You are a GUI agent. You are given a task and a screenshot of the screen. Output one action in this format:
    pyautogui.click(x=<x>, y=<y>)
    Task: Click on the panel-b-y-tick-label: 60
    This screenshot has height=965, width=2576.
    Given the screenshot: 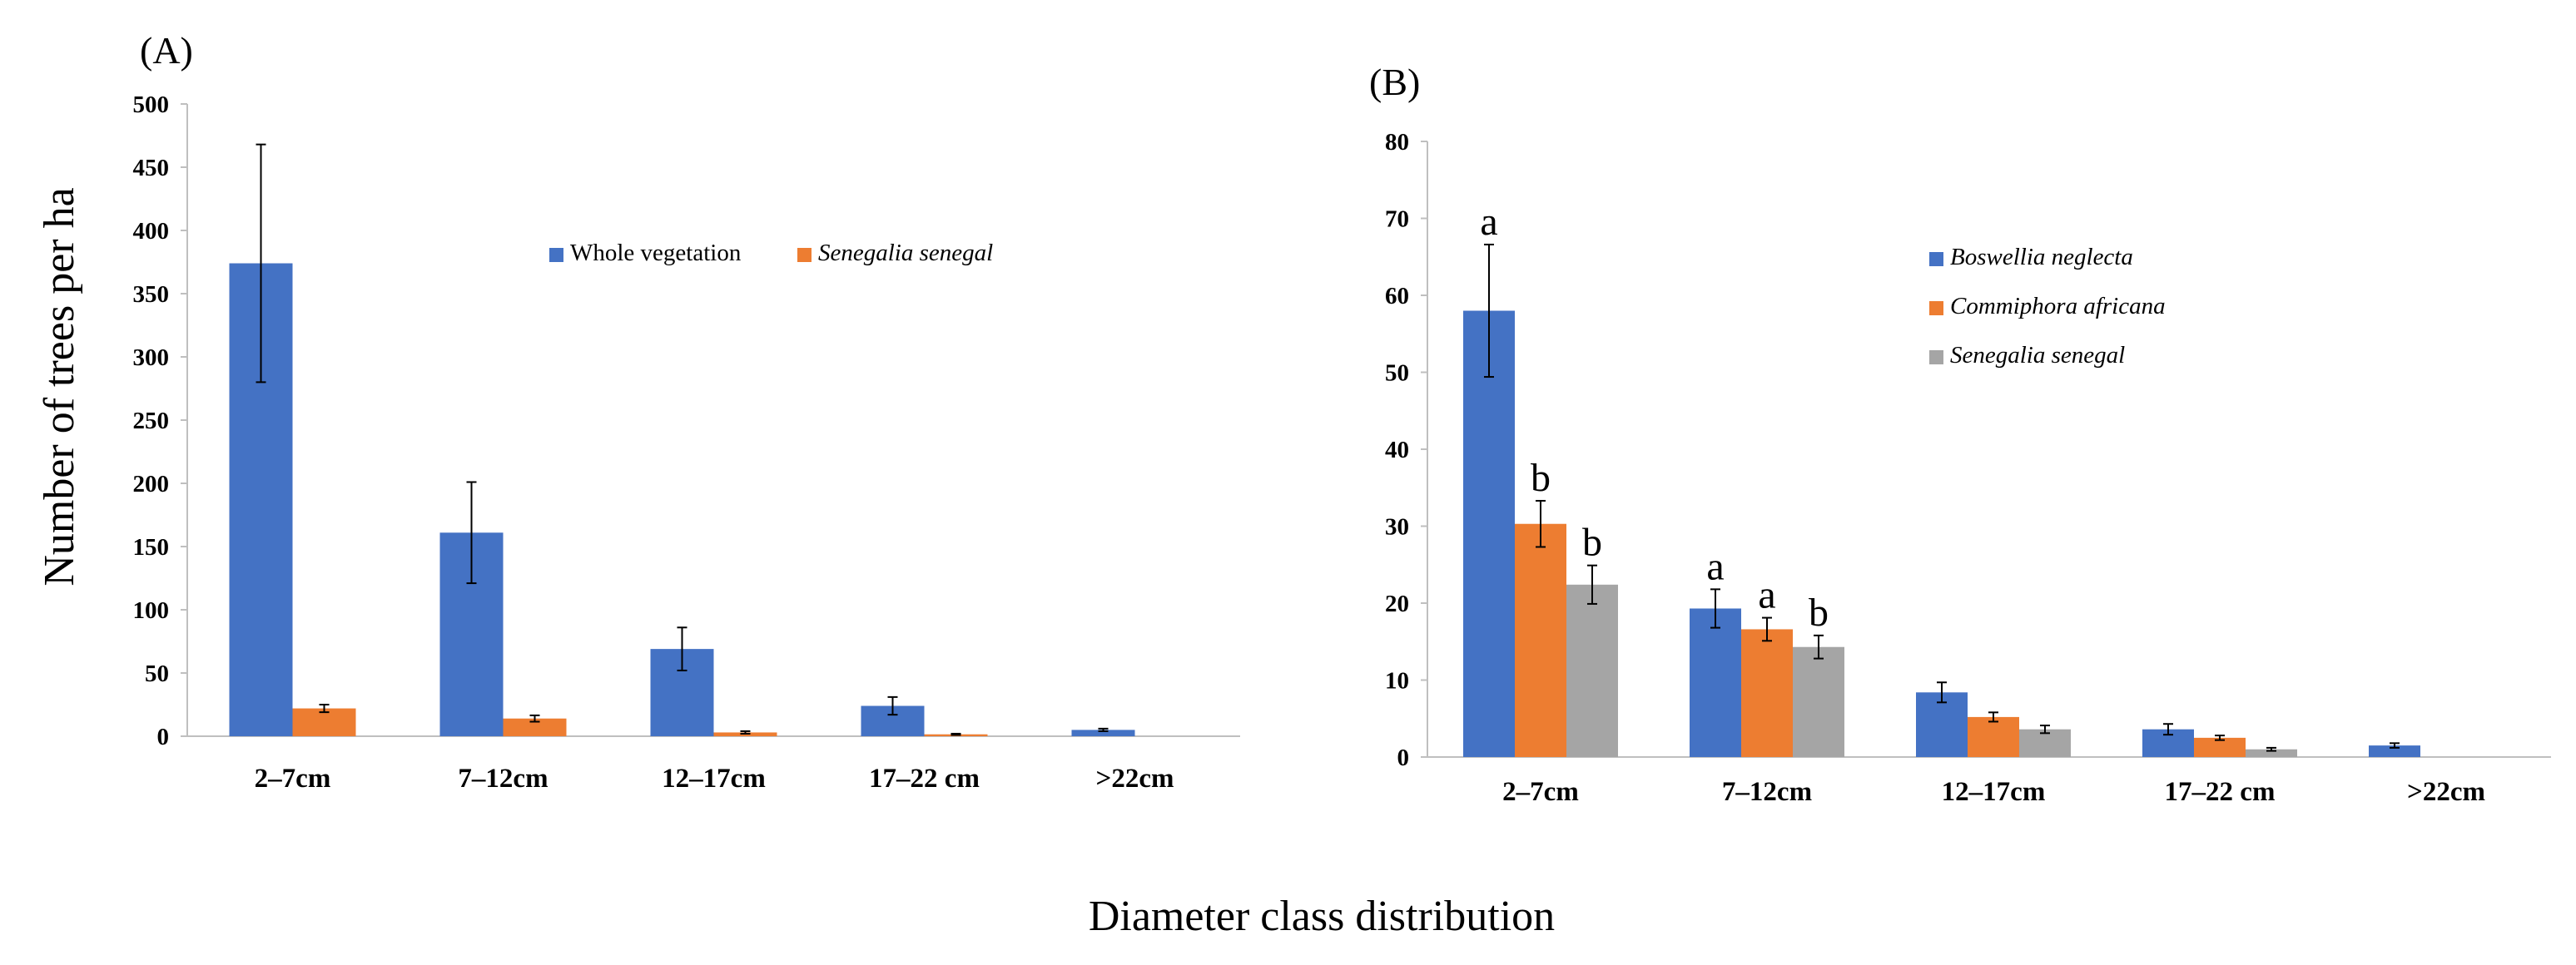 What is the action you would take?
    pyautogui.click(x=1397, y=296)
    